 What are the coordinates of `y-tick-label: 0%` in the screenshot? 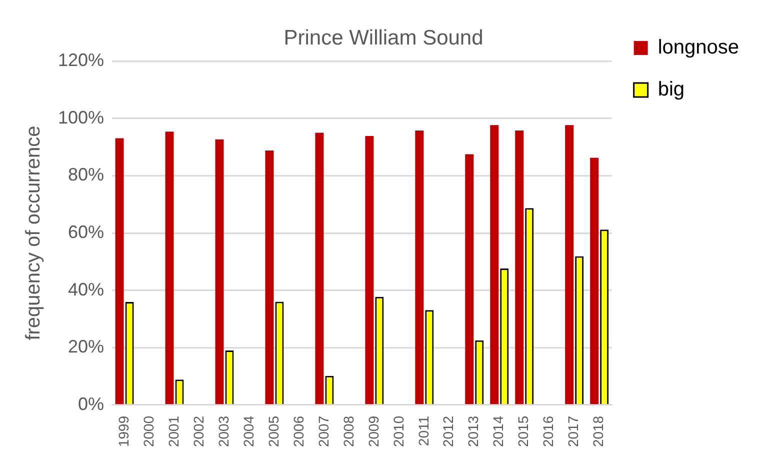 It's located at (91, 404).